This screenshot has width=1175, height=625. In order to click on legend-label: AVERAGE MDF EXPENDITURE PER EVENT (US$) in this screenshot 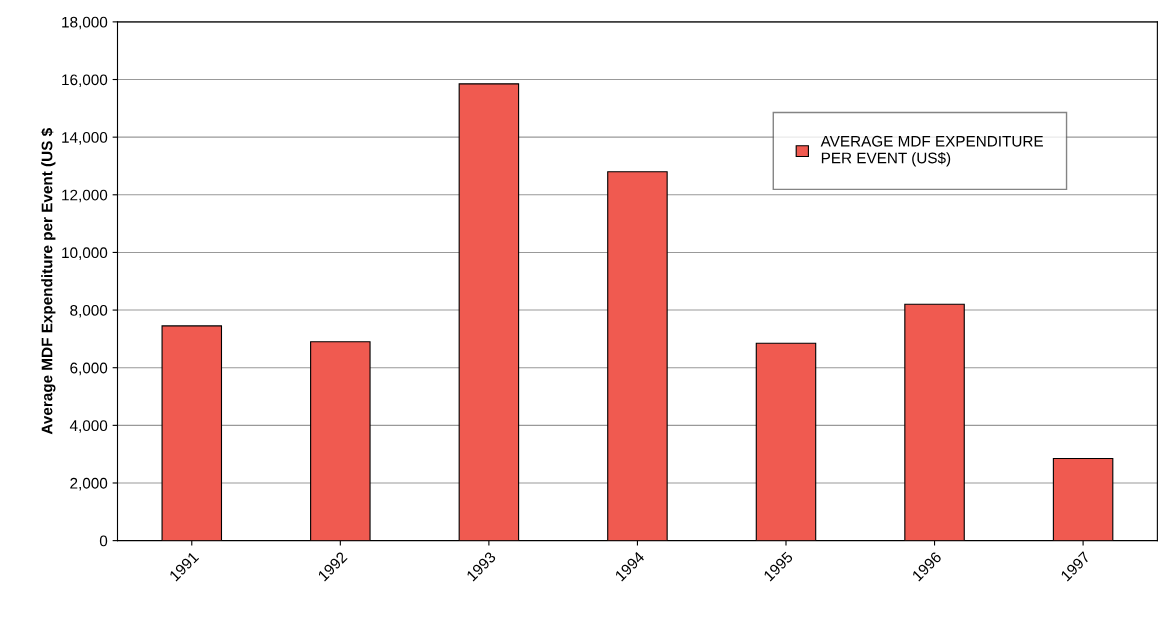, I will do `click(931, 151)`.